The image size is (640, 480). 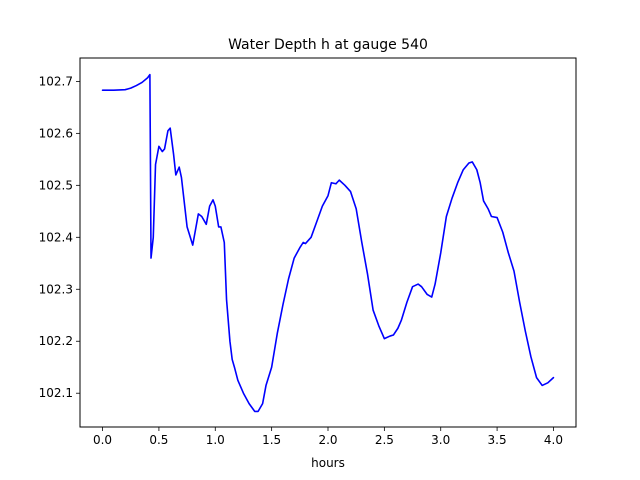 I want to click on x-tick-label: 4.0, so click(x=553, y=440).